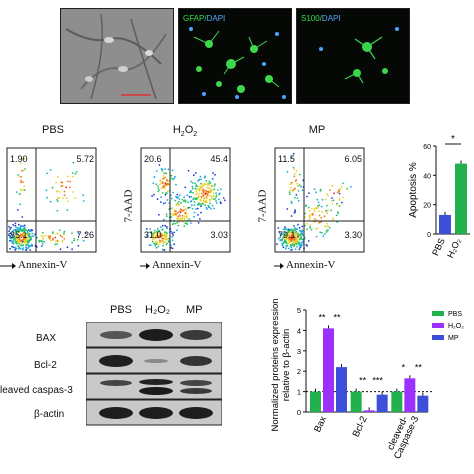 The image size is (474, 474). Describe the element at coordinates (196, 383) in the screenshot. I see `band-casp-mp-upper` at that location.